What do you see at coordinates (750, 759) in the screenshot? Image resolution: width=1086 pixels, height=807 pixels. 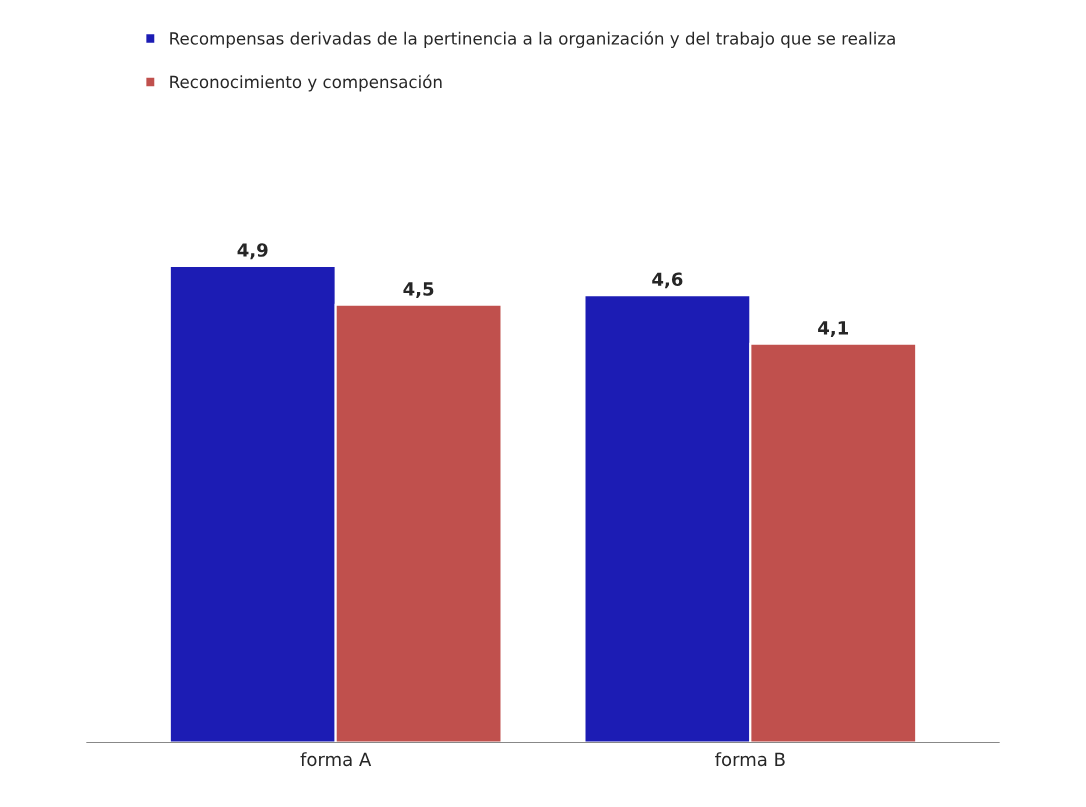 I see `x-tick-label: forma B` at bounding box center [750, 759].